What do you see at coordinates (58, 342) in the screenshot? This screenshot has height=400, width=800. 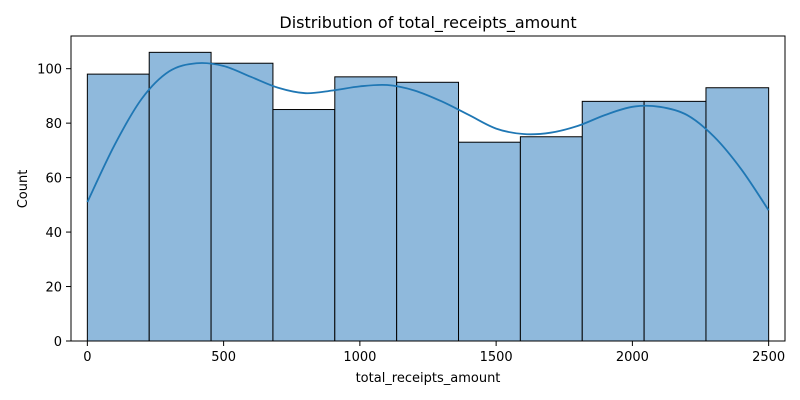 I see `y-tick-label: 0` at bounding box center [58, 342].